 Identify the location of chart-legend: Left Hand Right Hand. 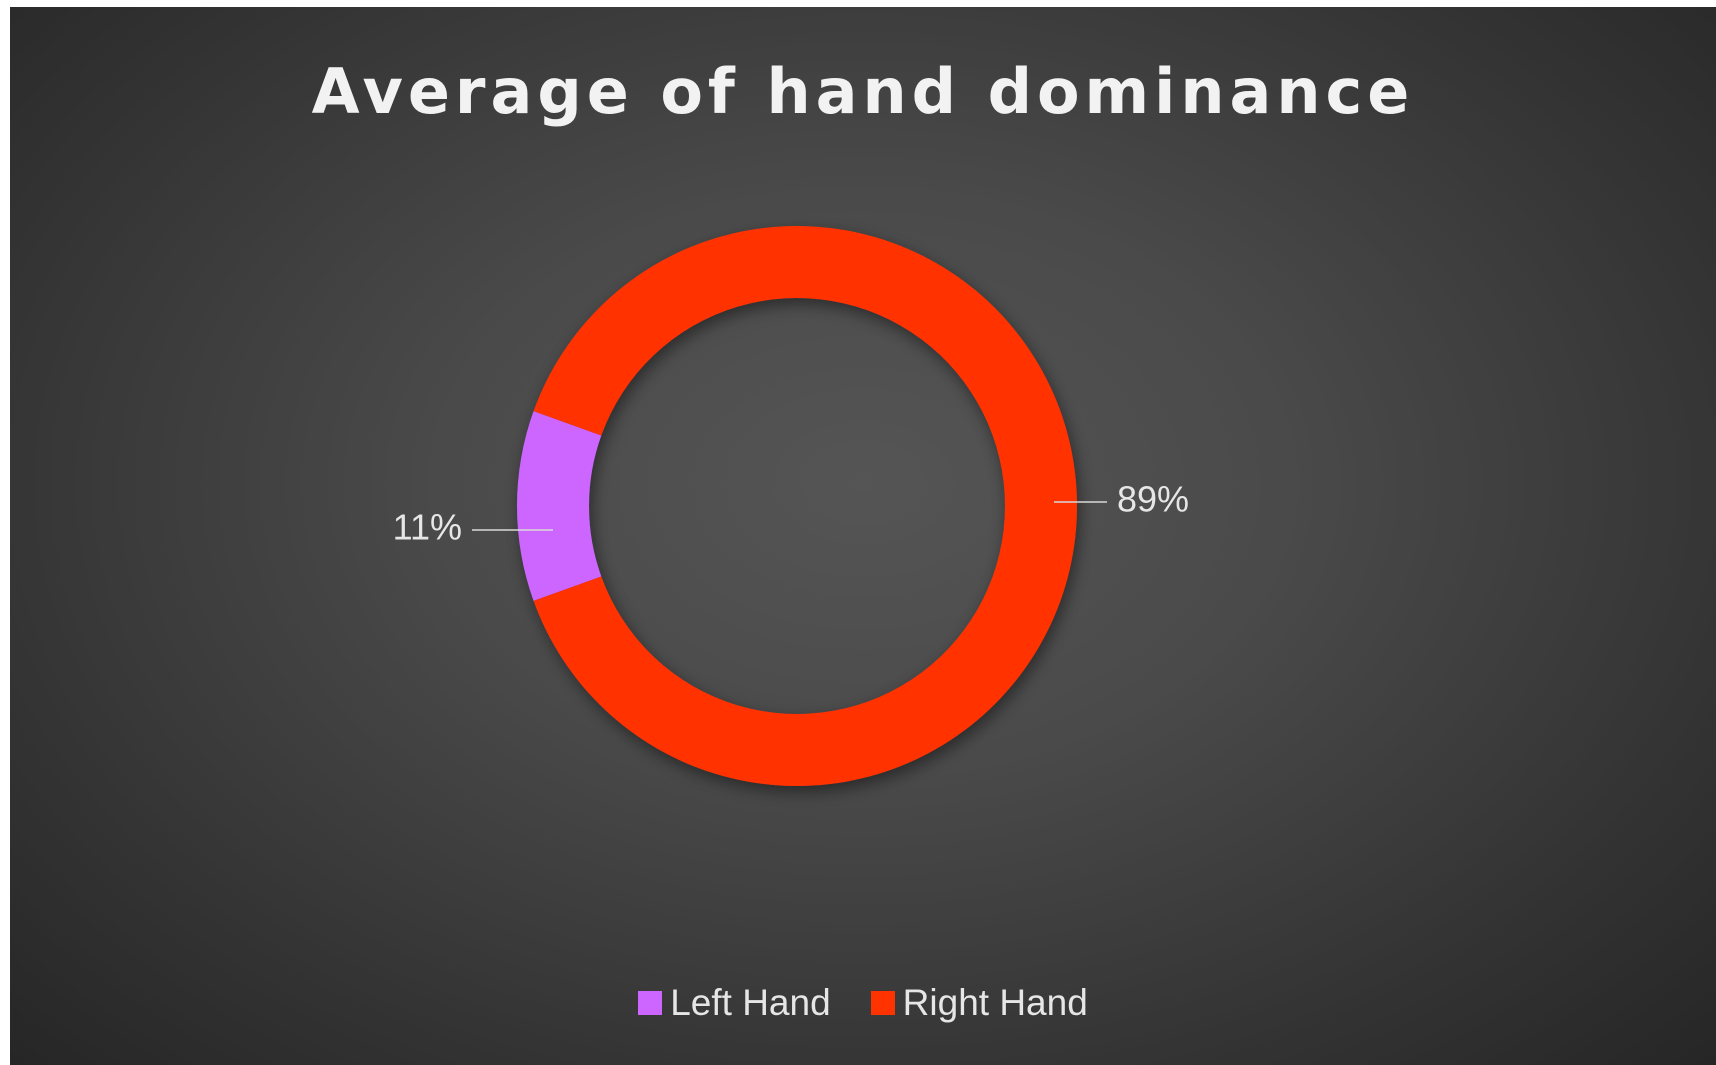
(863, 1003).